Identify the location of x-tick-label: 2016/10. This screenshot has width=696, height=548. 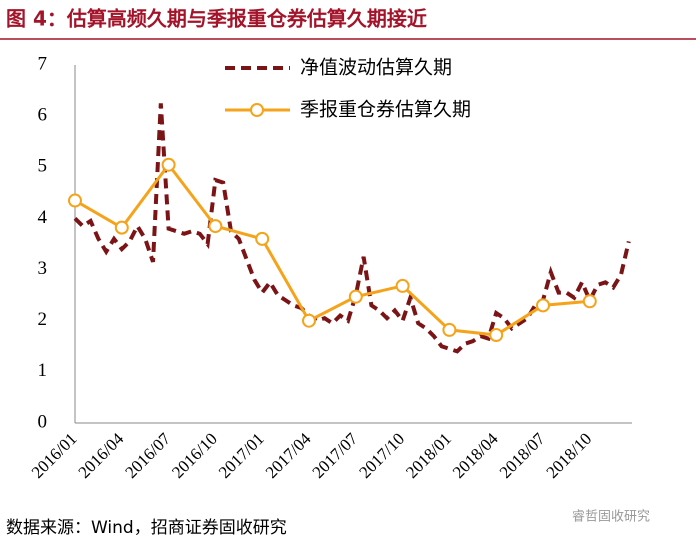
(194, 455).